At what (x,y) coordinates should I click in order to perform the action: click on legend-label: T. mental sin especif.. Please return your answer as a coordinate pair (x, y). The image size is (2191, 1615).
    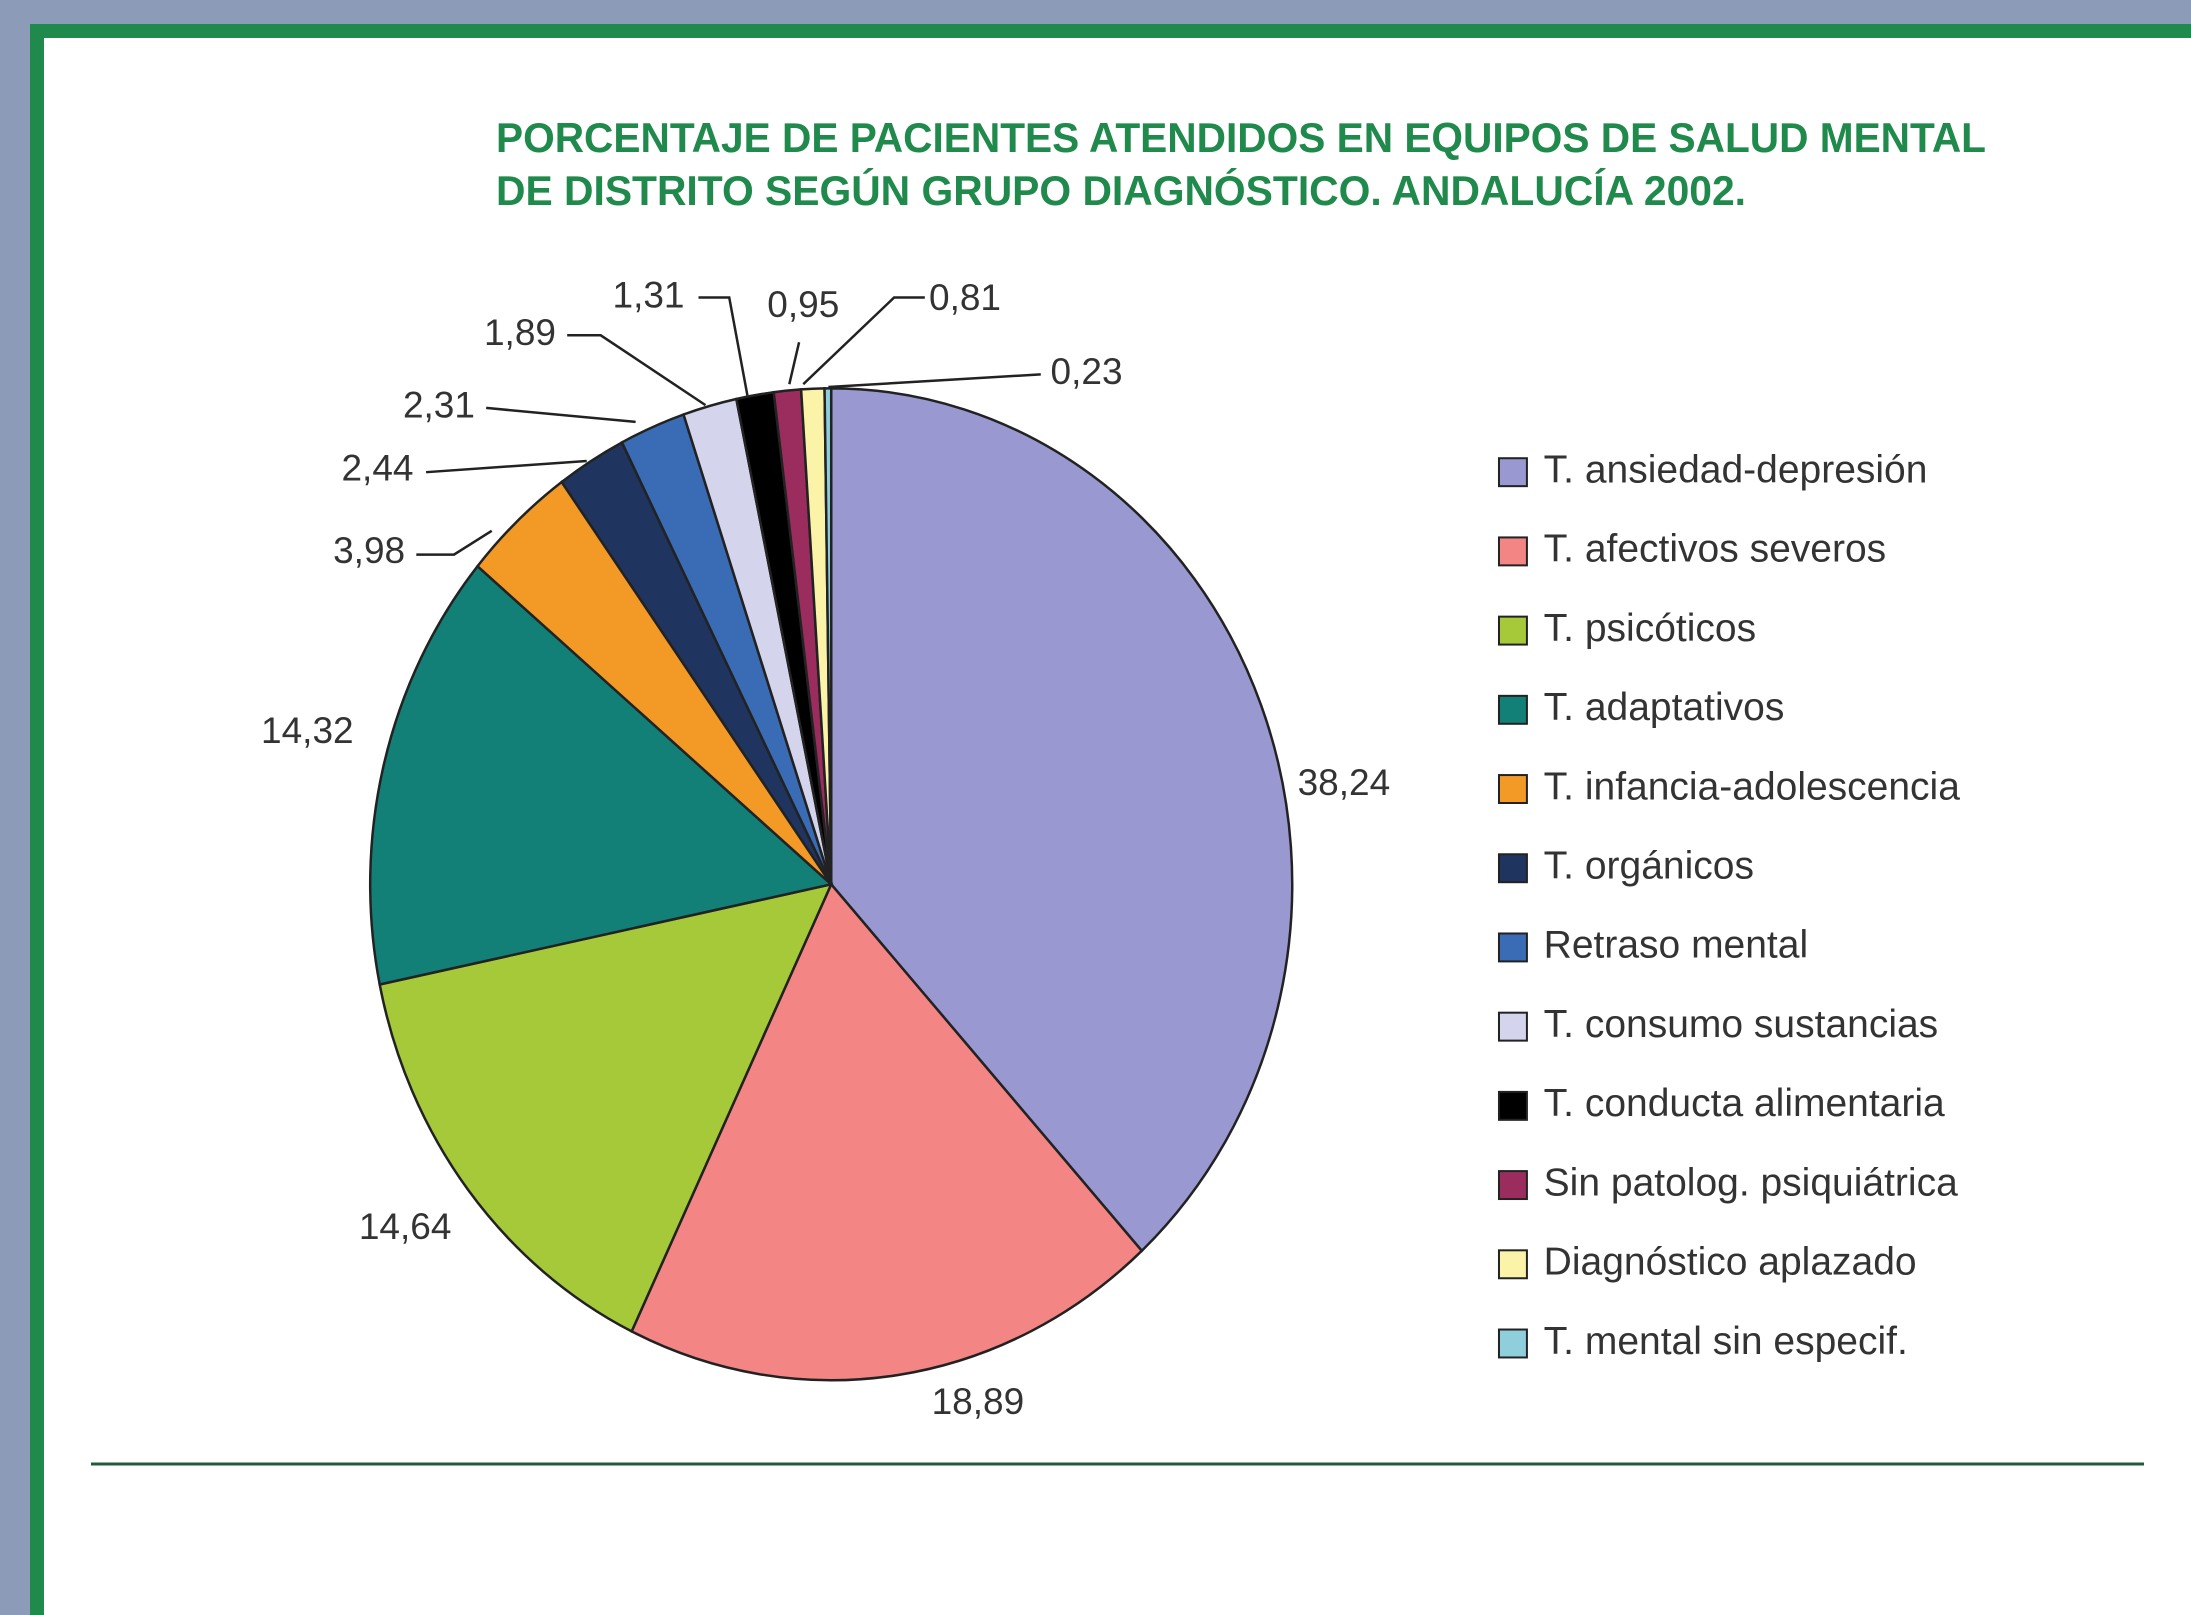
    Looking at the image, I should click on (1726, 1341).